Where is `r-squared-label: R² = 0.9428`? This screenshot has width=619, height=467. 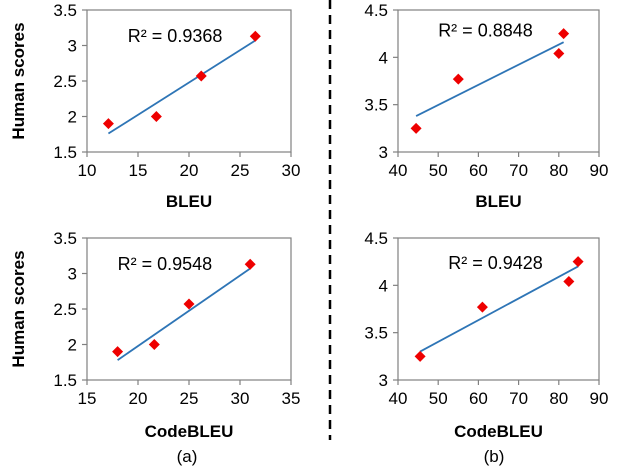
r-squared-label: R² = 0.9428 is located at coordinates (495, 263).